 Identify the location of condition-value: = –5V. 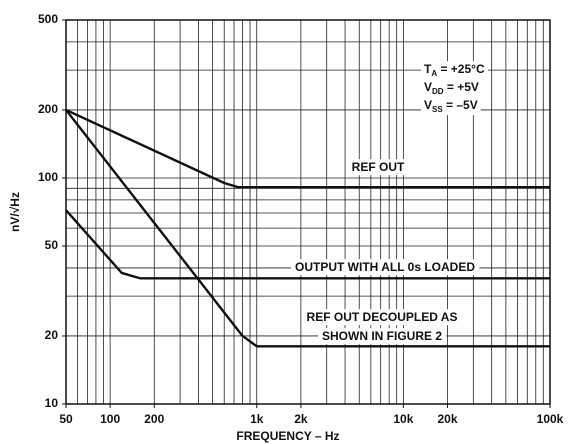
(460, 105).